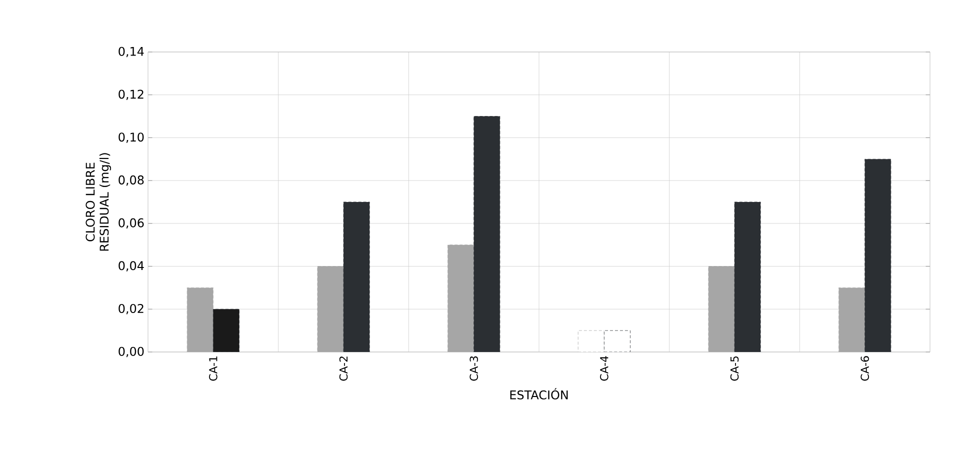  Describe the element at coordinates (99, 202) in the screenshot. I see `y-axis-title: CLORO LIBRE RESIDUAL (mg/l)` at that location.